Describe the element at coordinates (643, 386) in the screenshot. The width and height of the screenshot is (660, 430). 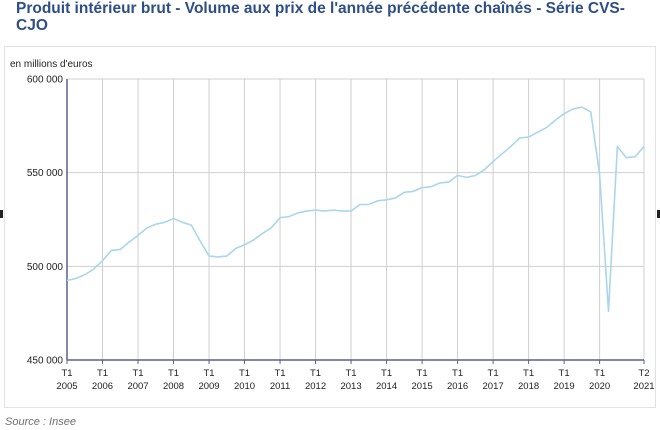
I see `x-tick-year-label: 2021` at that location.